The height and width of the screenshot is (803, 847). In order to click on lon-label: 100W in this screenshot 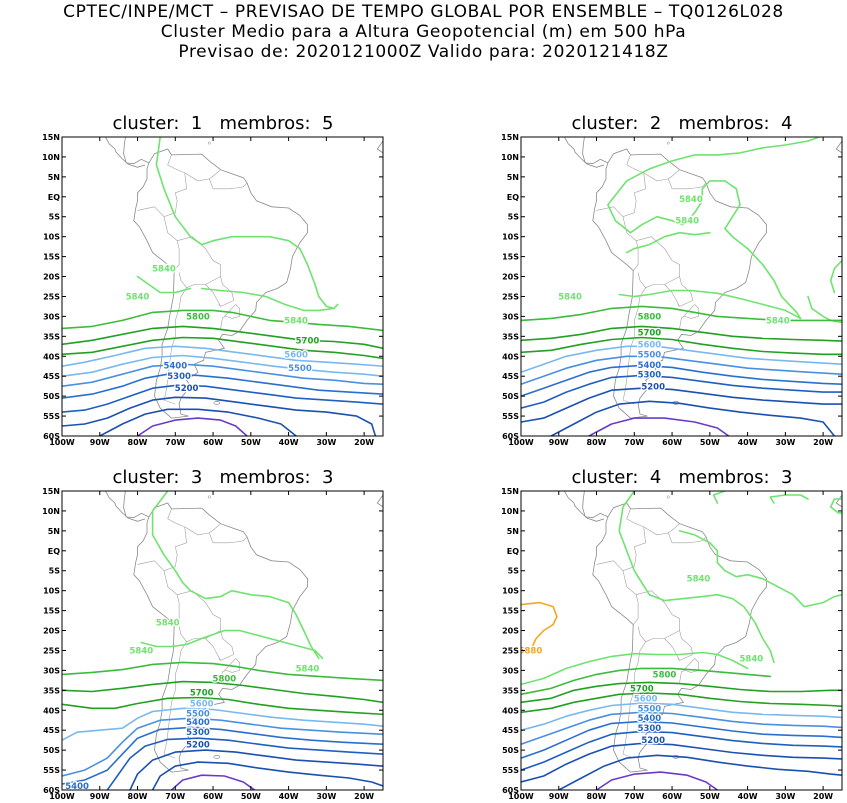, I will do `click(521, 442)`.